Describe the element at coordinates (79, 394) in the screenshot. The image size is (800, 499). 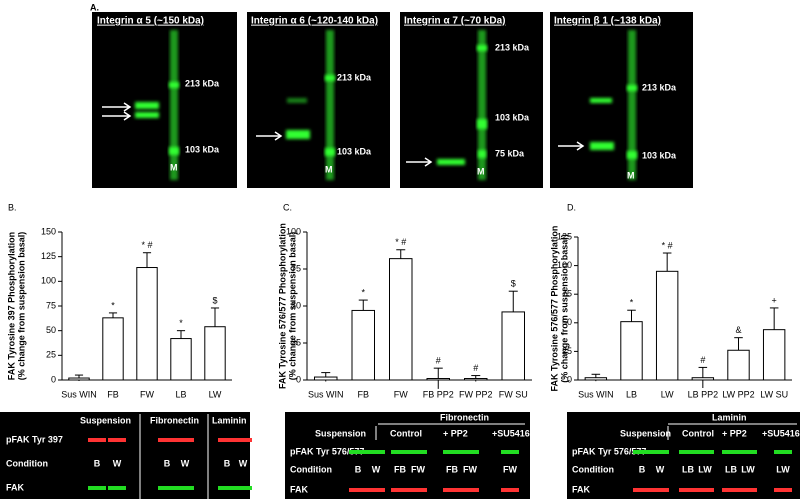
I see `x-tick-label: Sus WIN` at that location.